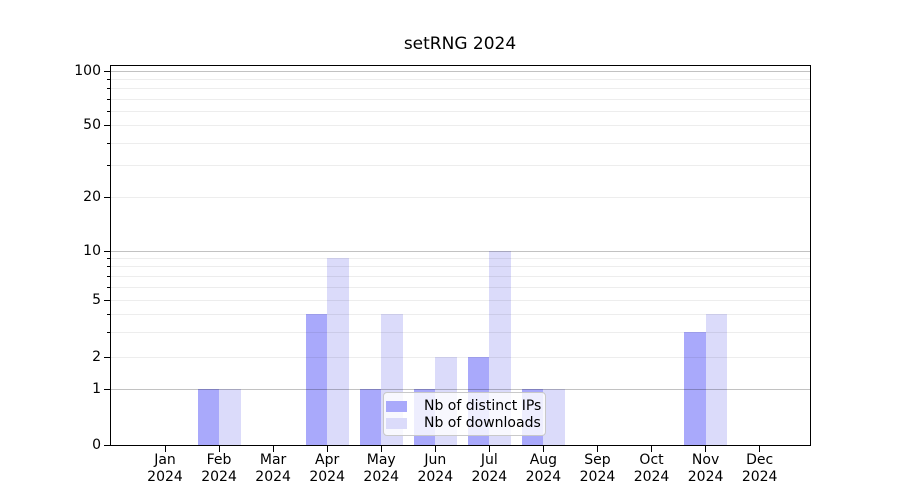 The height and width of the screenshot is (500, 900). I want to click on x-axis-tick-label-aug: Aug 2024, so click(543, 469).